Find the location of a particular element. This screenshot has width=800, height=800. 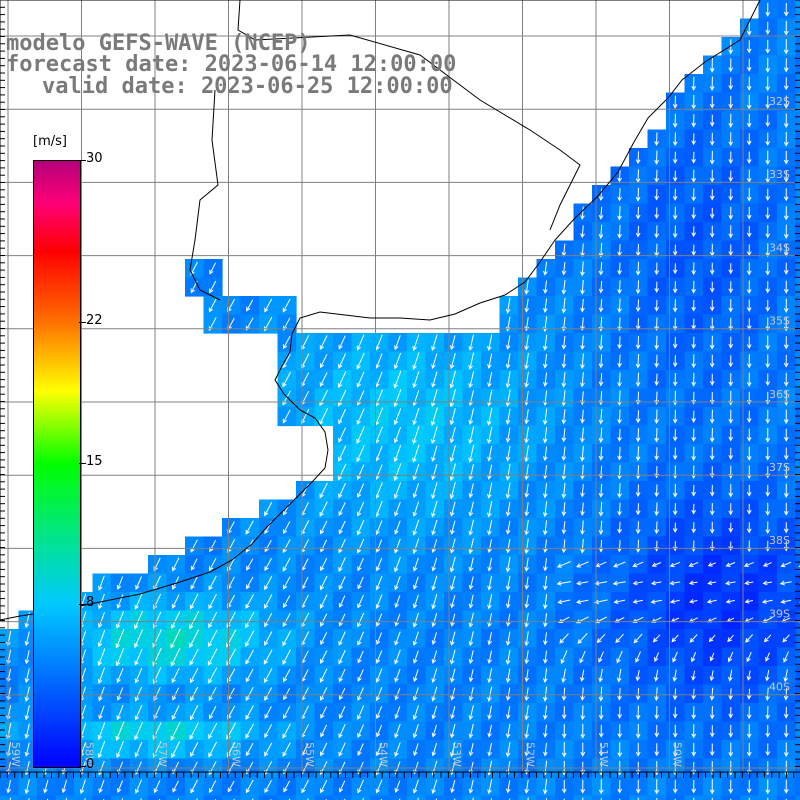

longitude-label: 50W is located at coordinates (677, 754).